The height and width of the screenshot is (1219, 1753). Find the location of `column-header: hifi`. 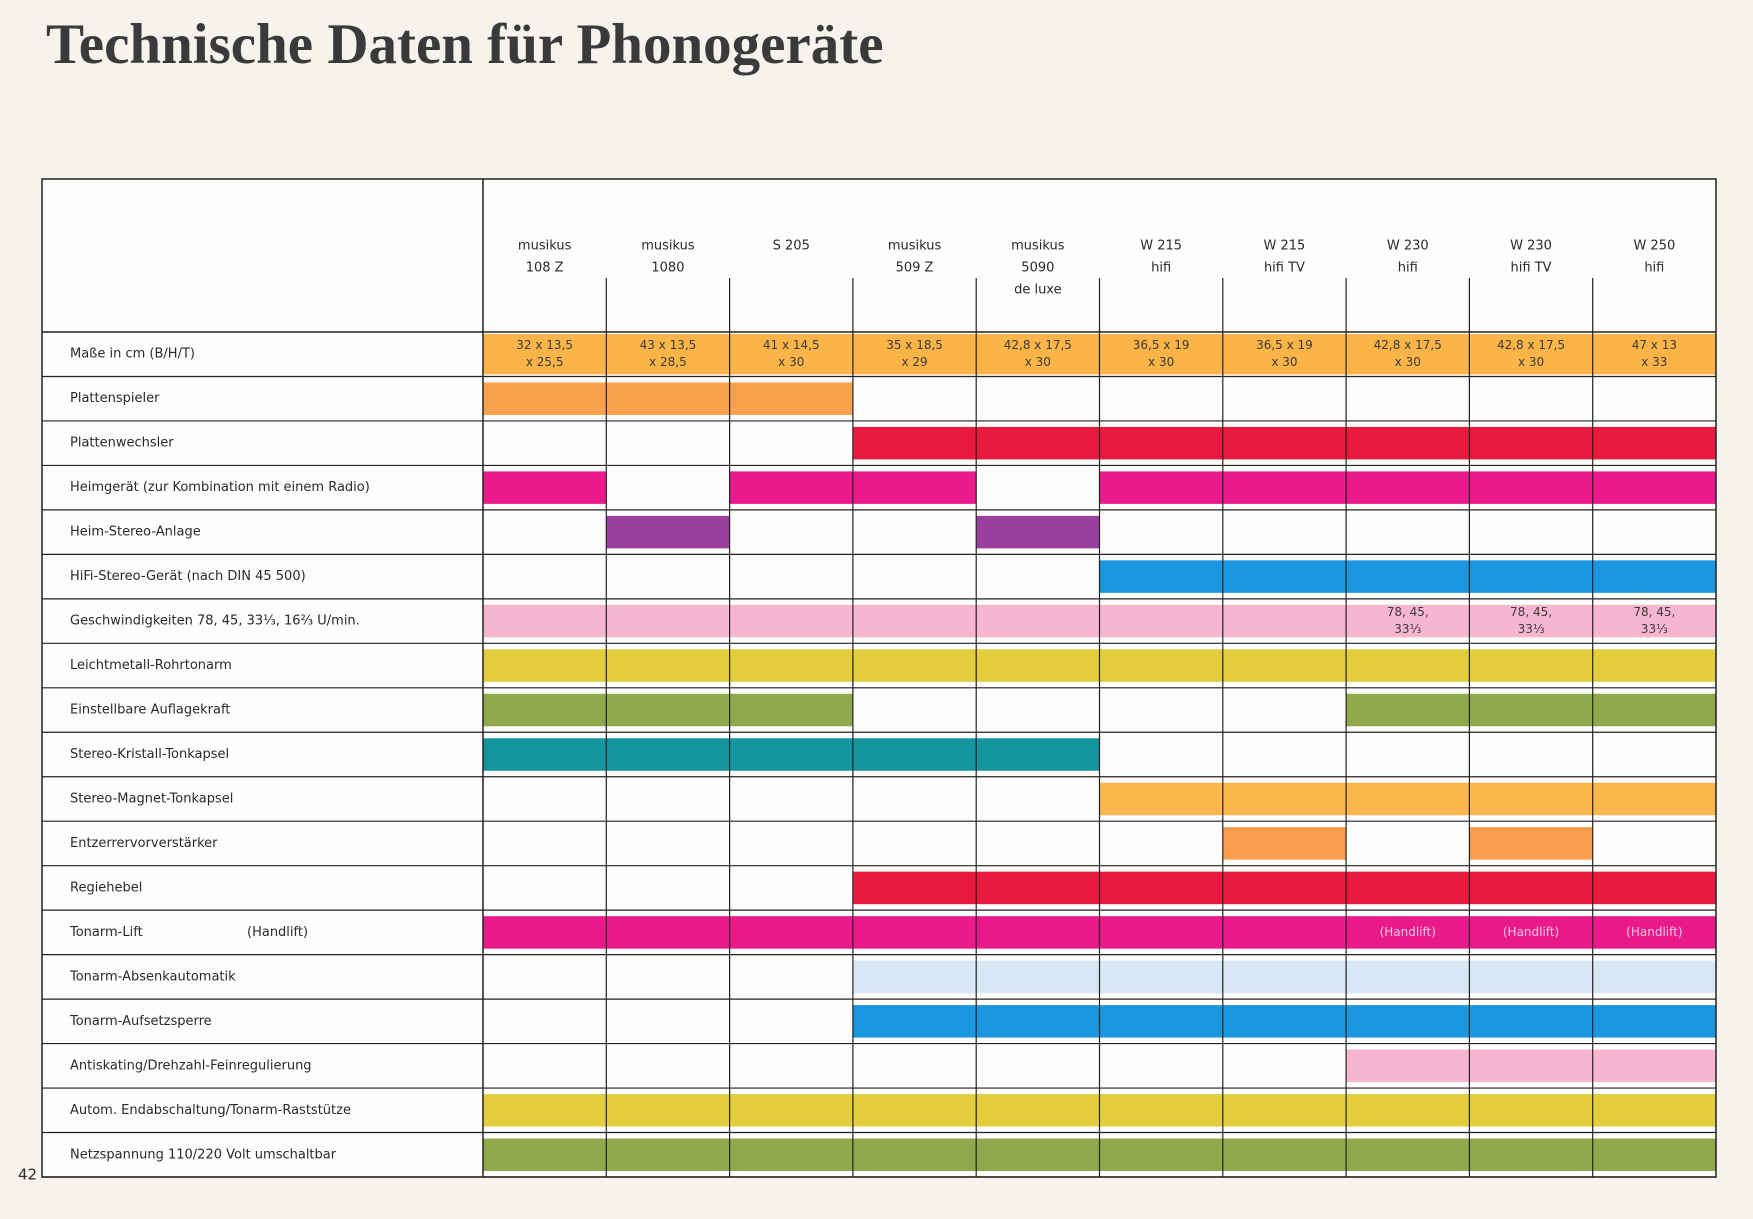

column-header: hifi is located at coordinates (1161, 268).